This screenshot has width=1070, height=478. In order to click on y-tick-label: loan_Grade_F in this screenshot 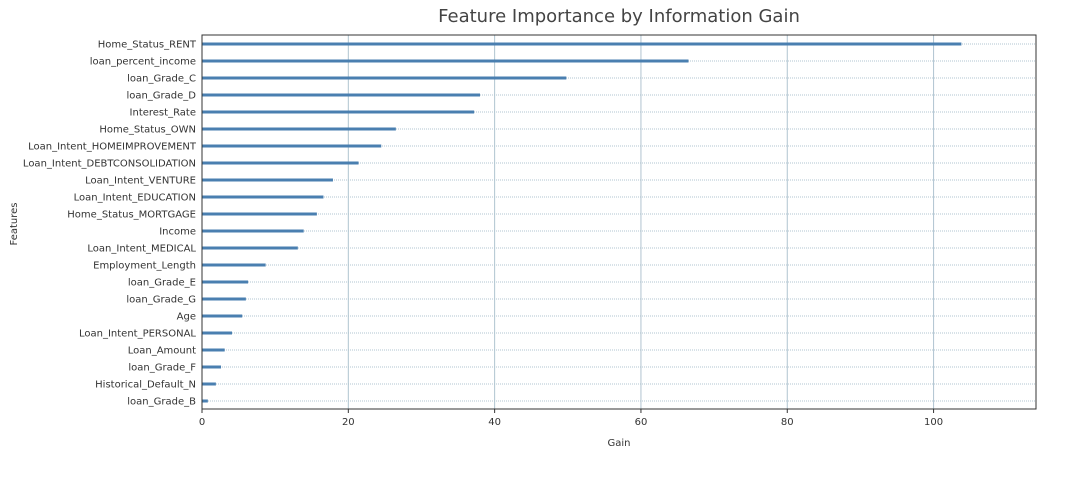, I will do `click(162, 368)`.